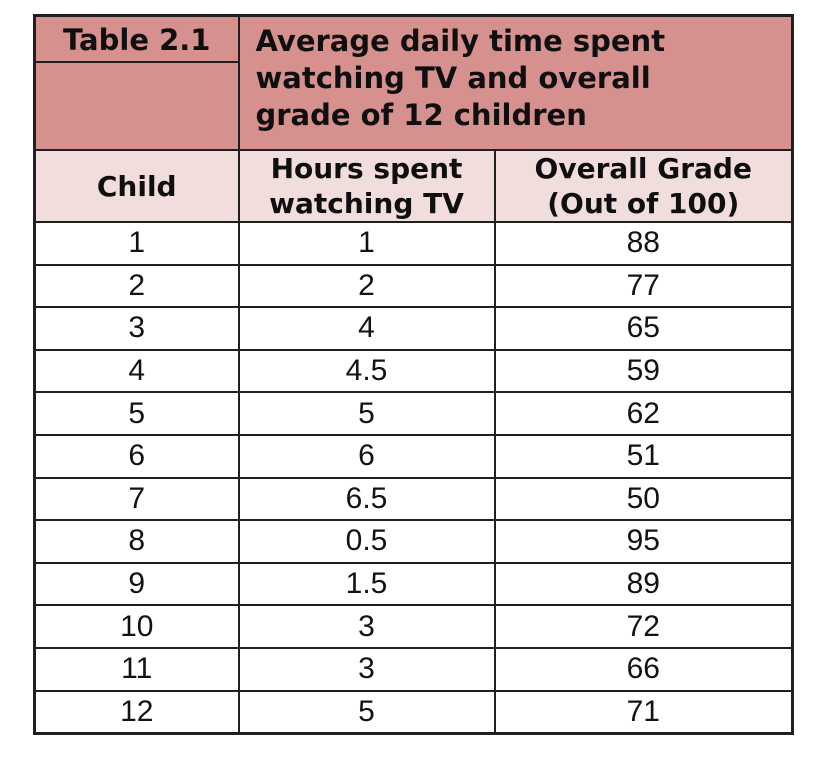  Describe the element at coordinates (136, 541) in the screenshot. I see `cell-child: 8` at that location.